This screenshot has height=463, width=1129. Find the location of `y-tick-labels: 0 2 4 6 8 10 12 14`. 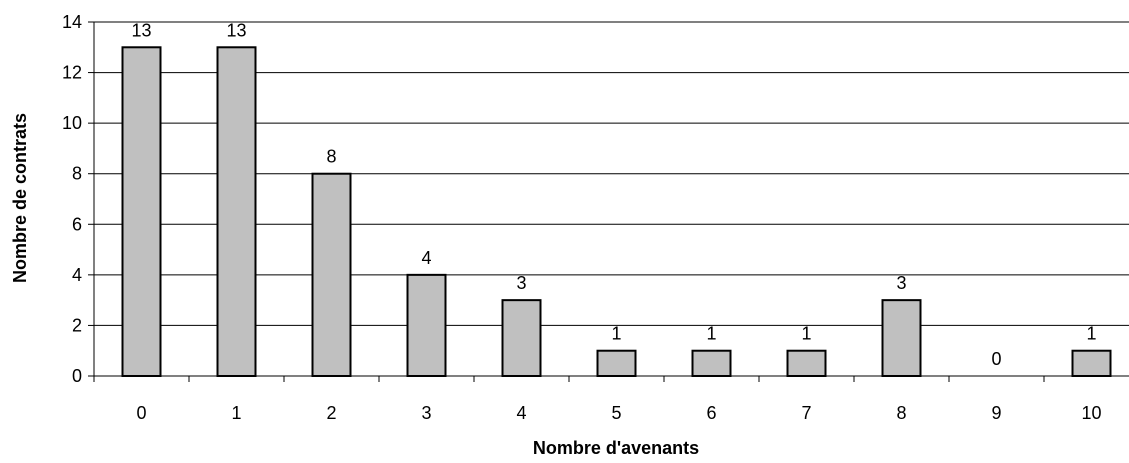

y-tick-labels: 0 2 4 6 8 10 12 14 is located at coordinates (72, 199).